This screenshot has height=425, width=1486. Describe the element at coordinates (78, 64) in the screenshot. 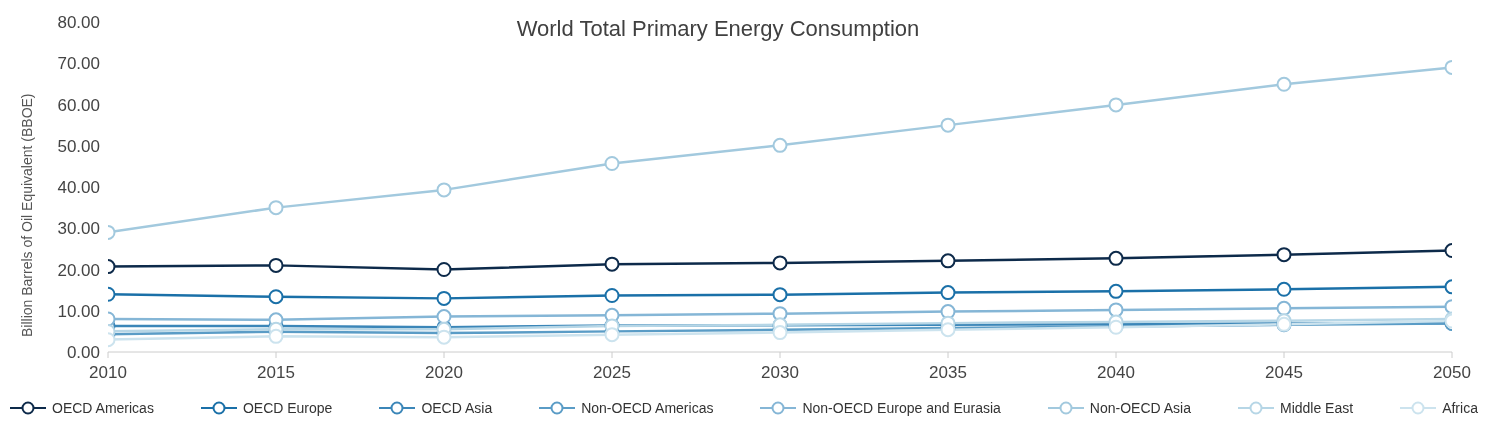

I see `y-tick-label: 70.00` at that location.